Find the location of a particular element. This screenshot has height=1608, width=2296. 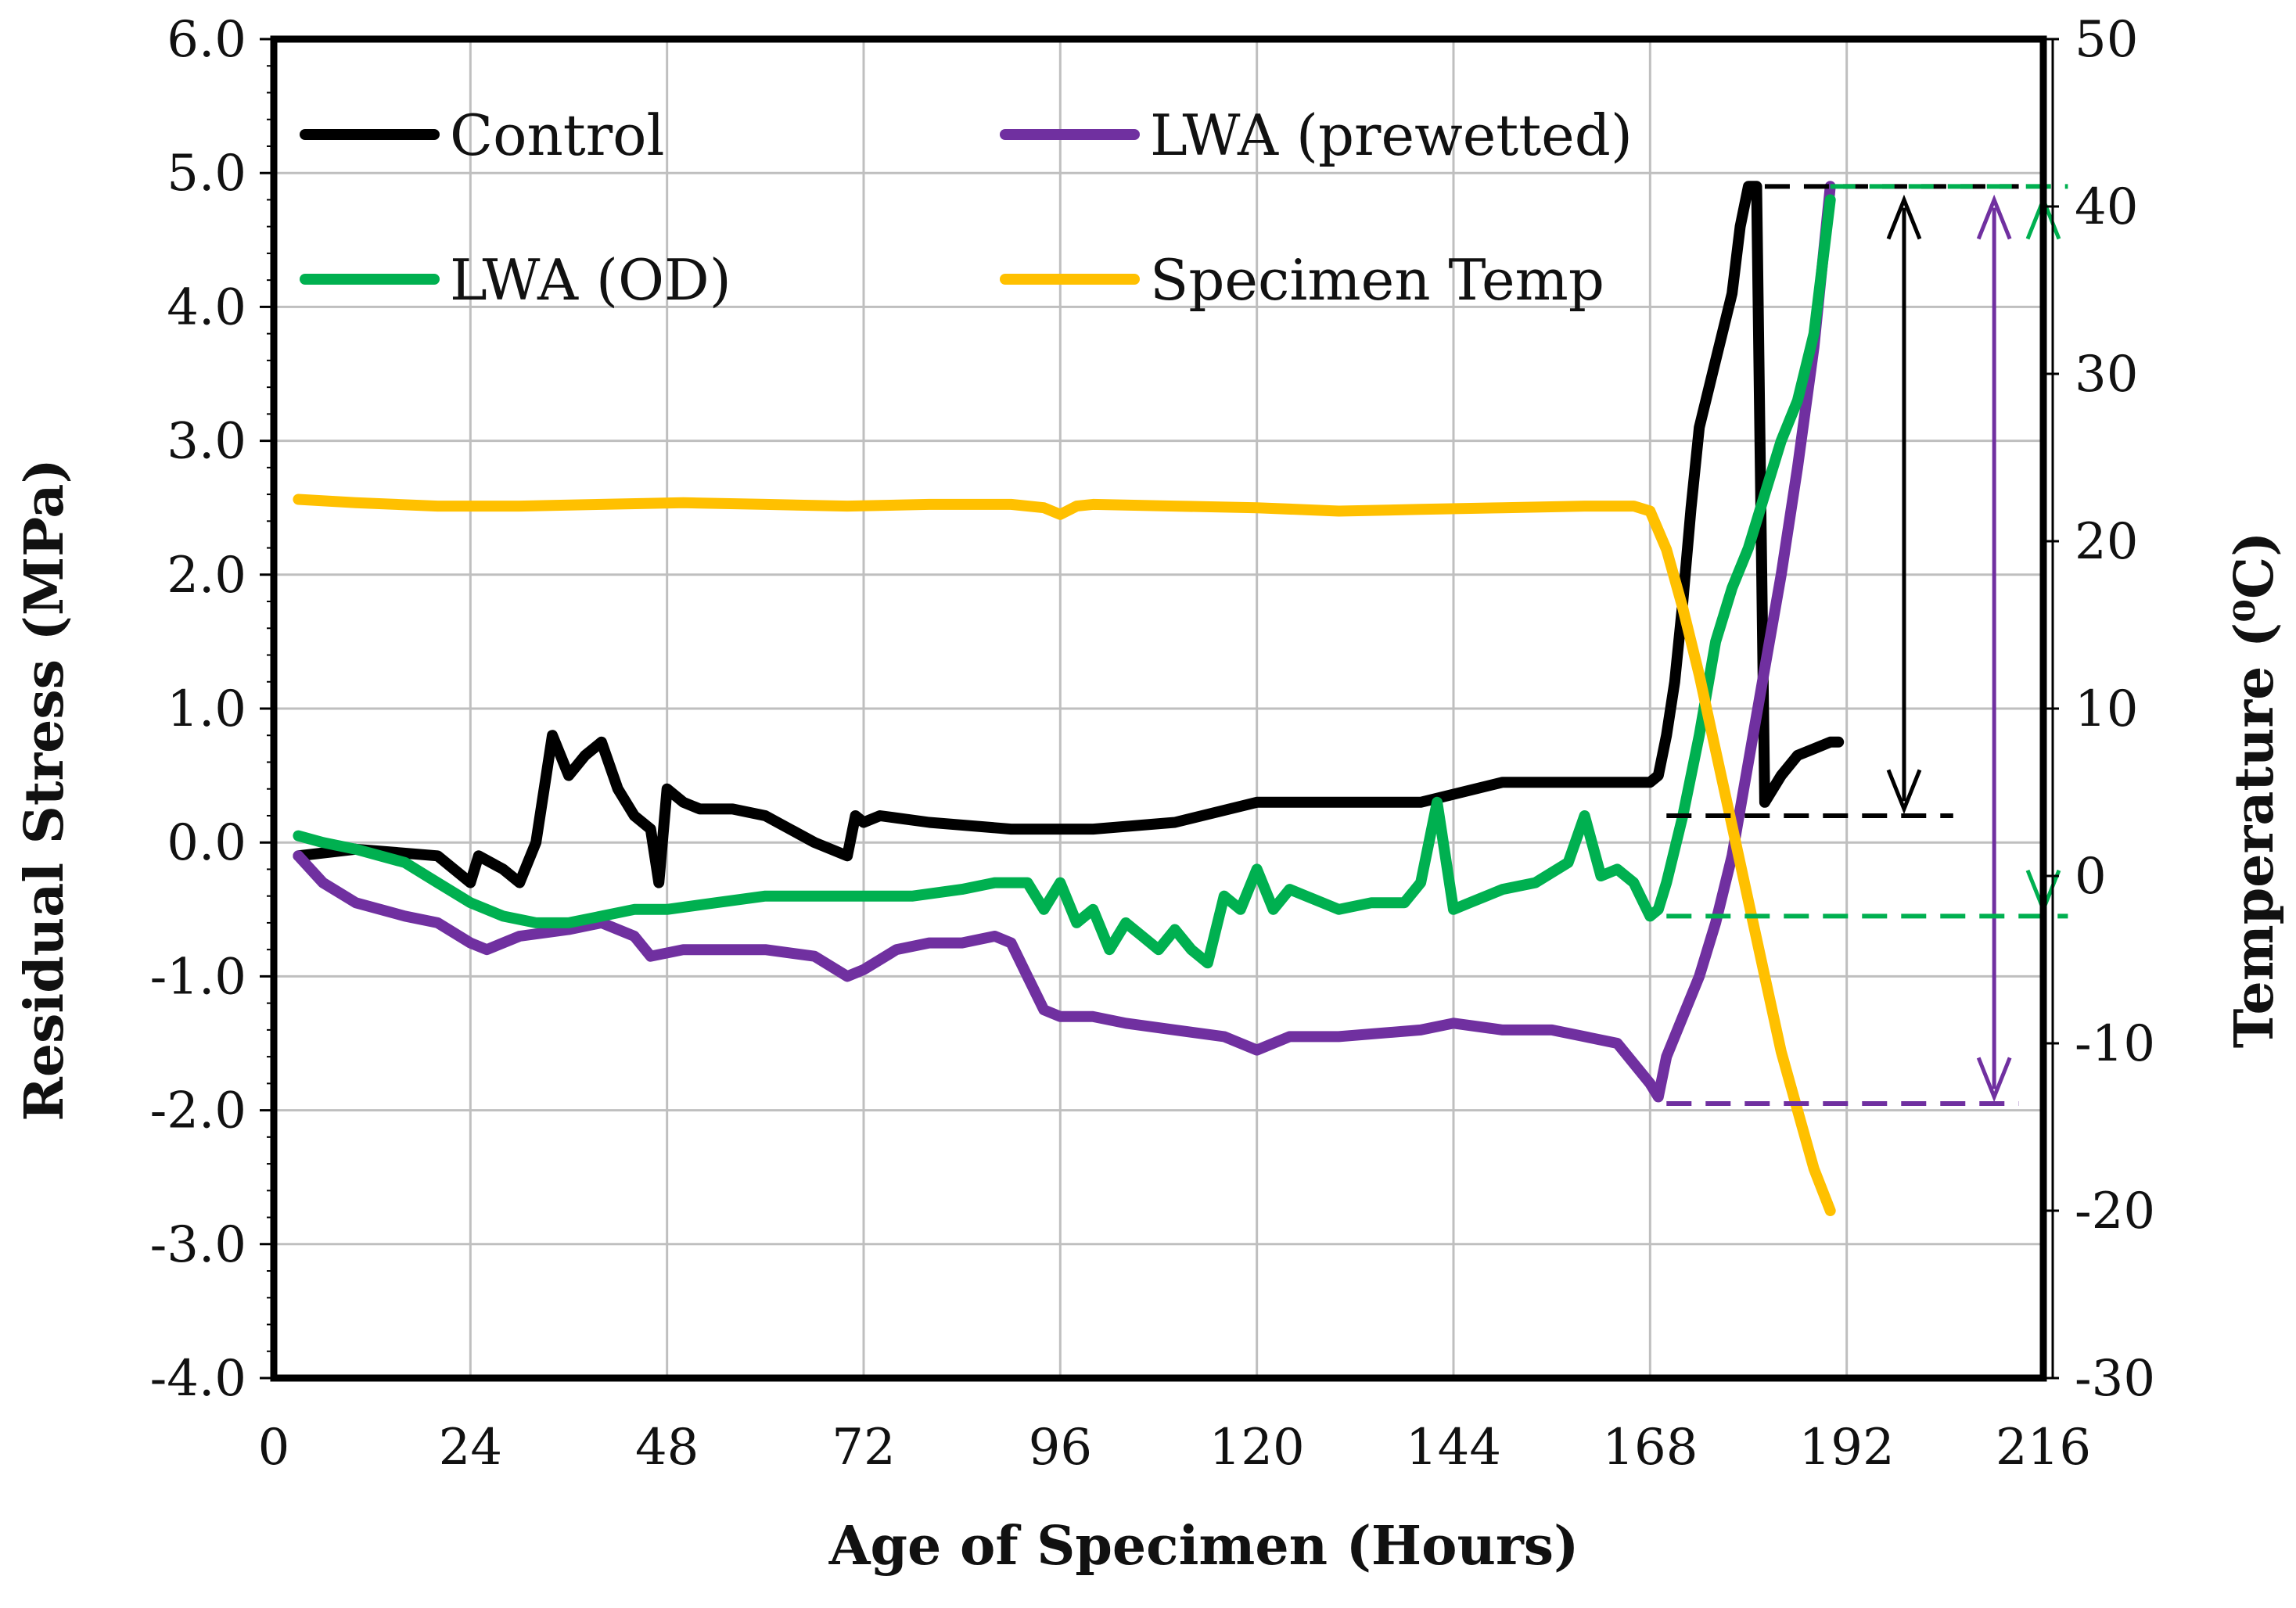

y2-tick-label: -10 is located at coordinates (2115, 1044).